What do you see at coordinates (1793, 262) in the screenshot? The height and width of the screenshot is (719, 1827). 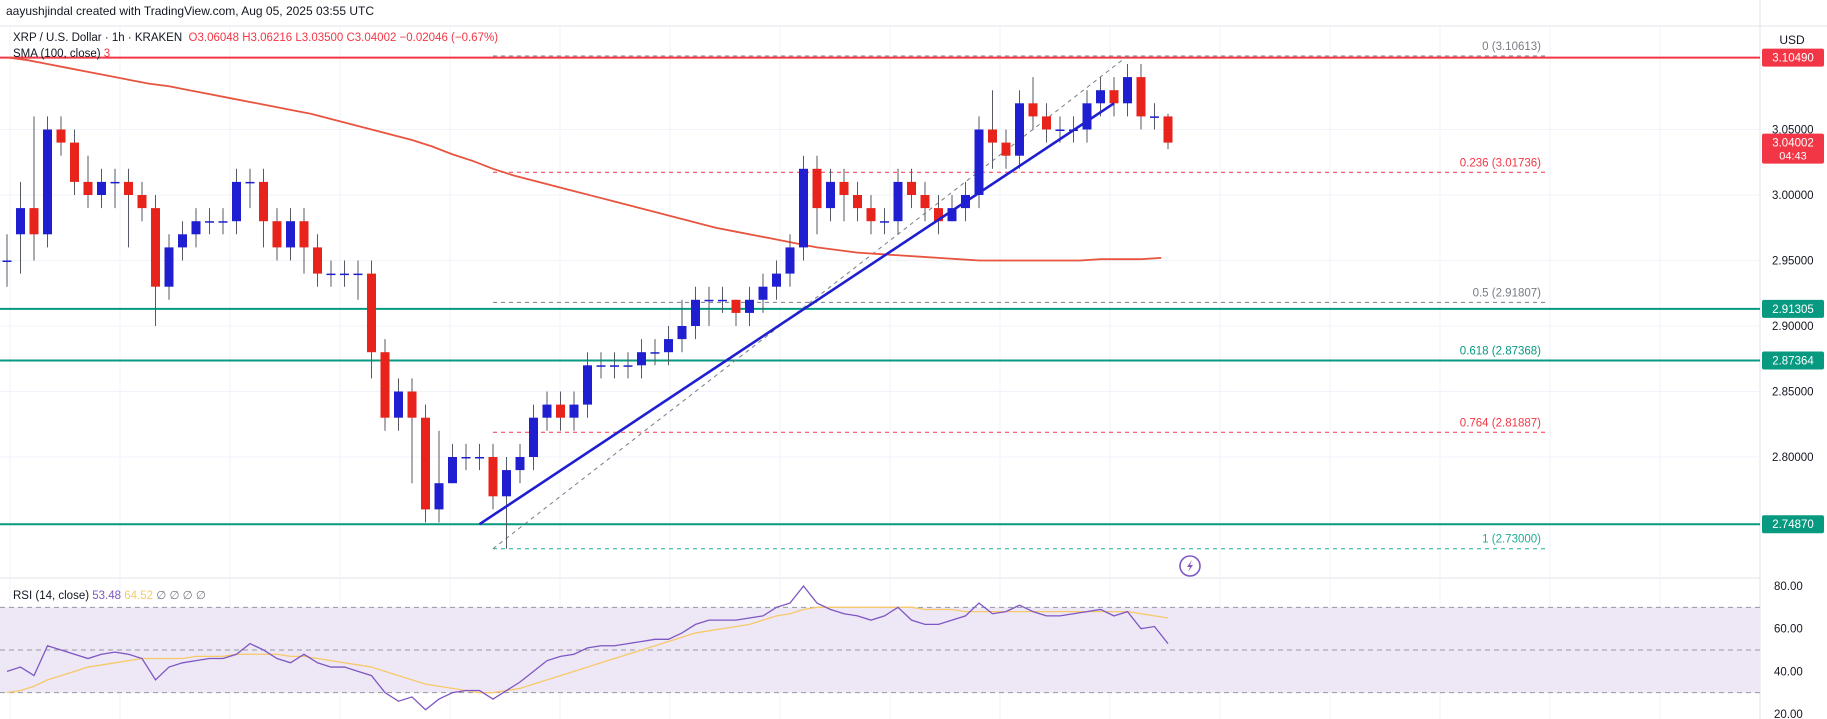 I see `price-tick-label: 2.95000` at bounding box center [1793, 262].